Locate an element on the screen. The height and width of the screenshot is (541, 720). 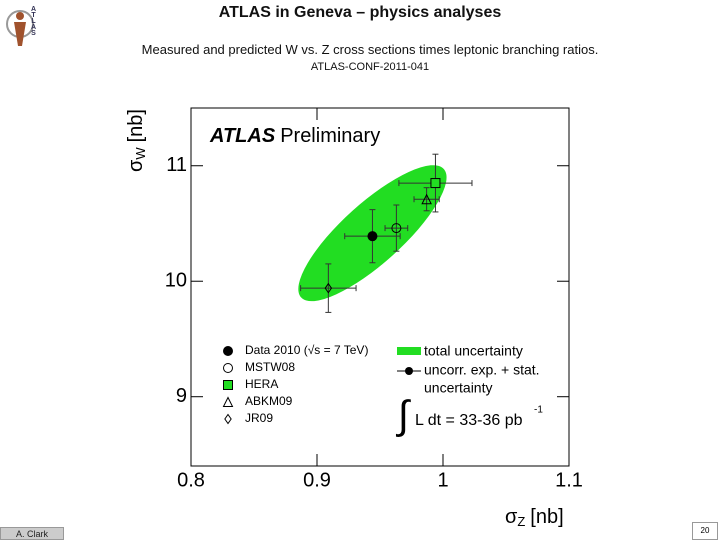
legend-label: total uncertainty is located at coordinates (473, 351).